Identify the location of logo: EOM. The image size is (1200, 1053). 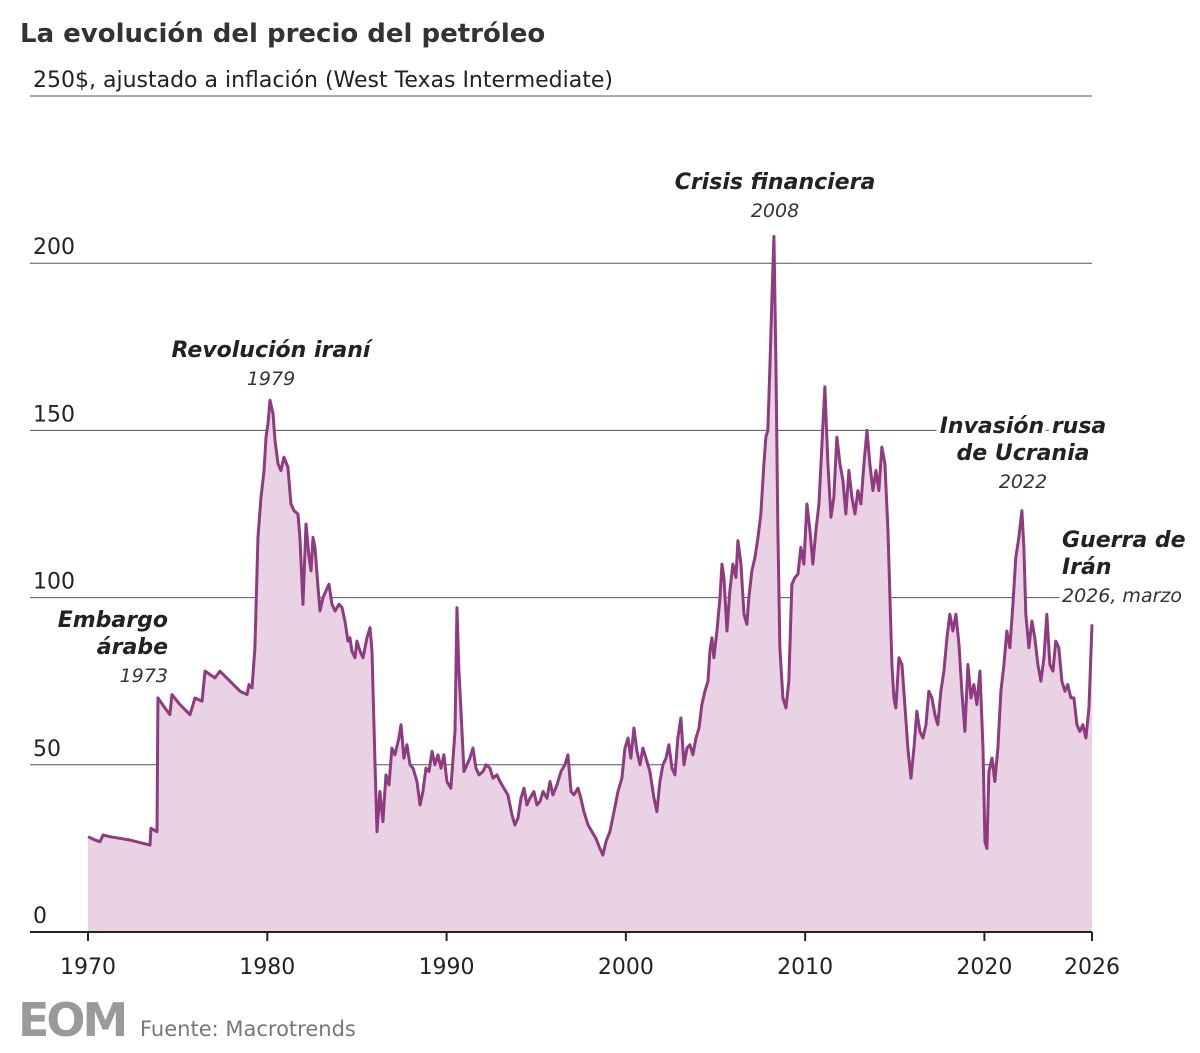
(71, 1020).